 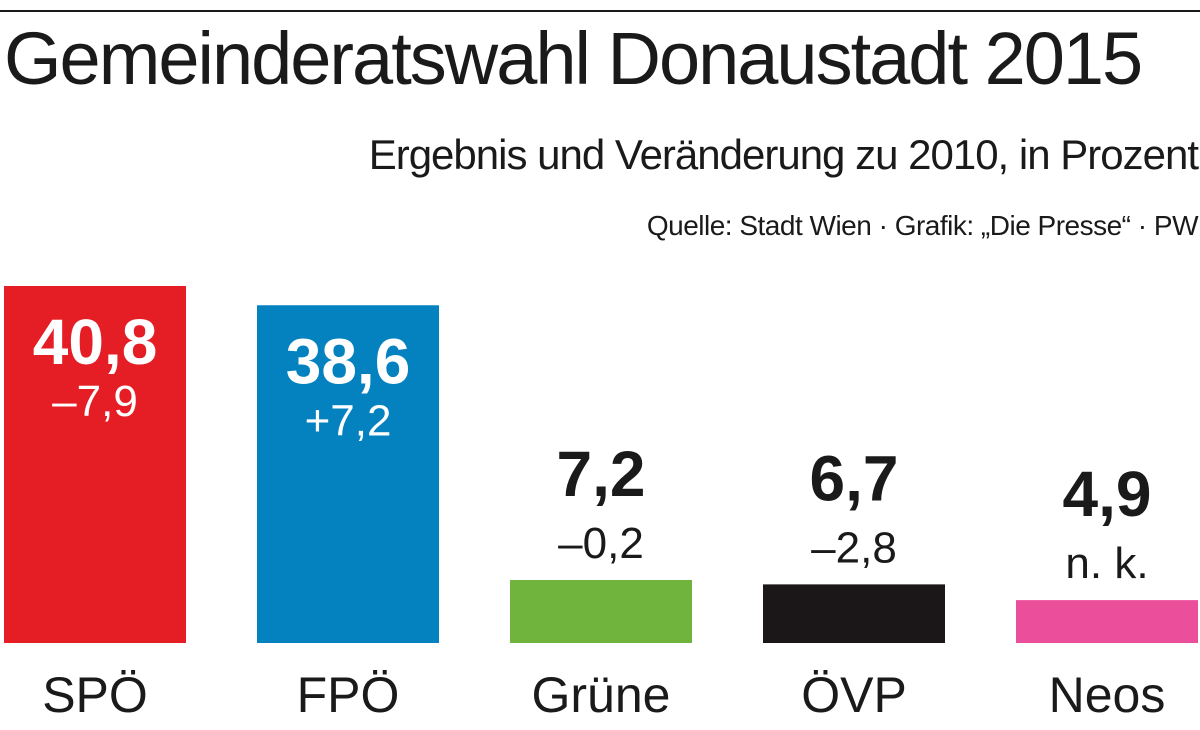 I want to click on category-label-fpö: FPÖ, so click(x=348, y=695).